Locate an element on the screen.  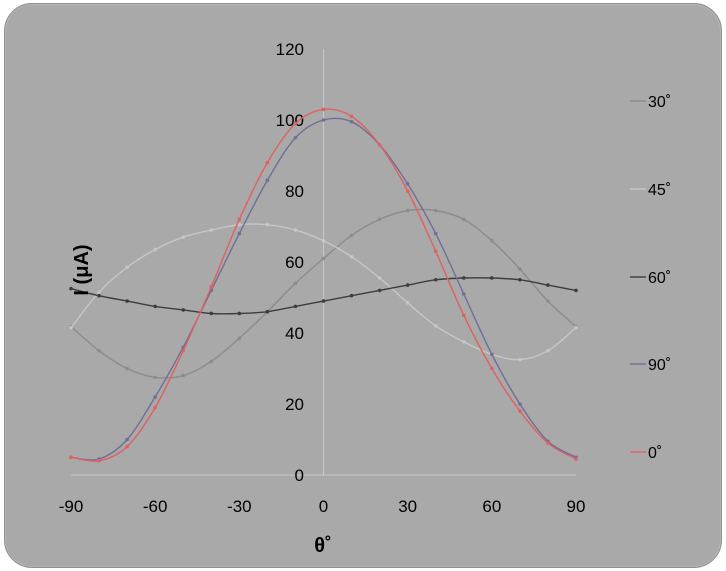
x-tick-label: 30 is located at coordinates (407, 506).